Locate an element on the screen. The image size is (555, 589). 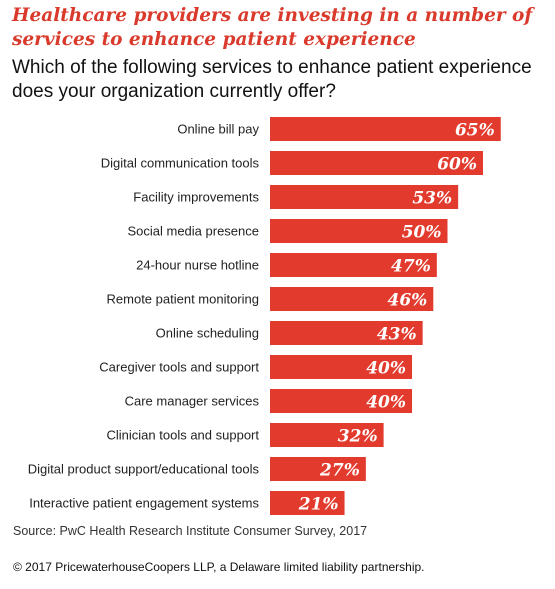
value-label: 53% is located at coordinates (432, 199).